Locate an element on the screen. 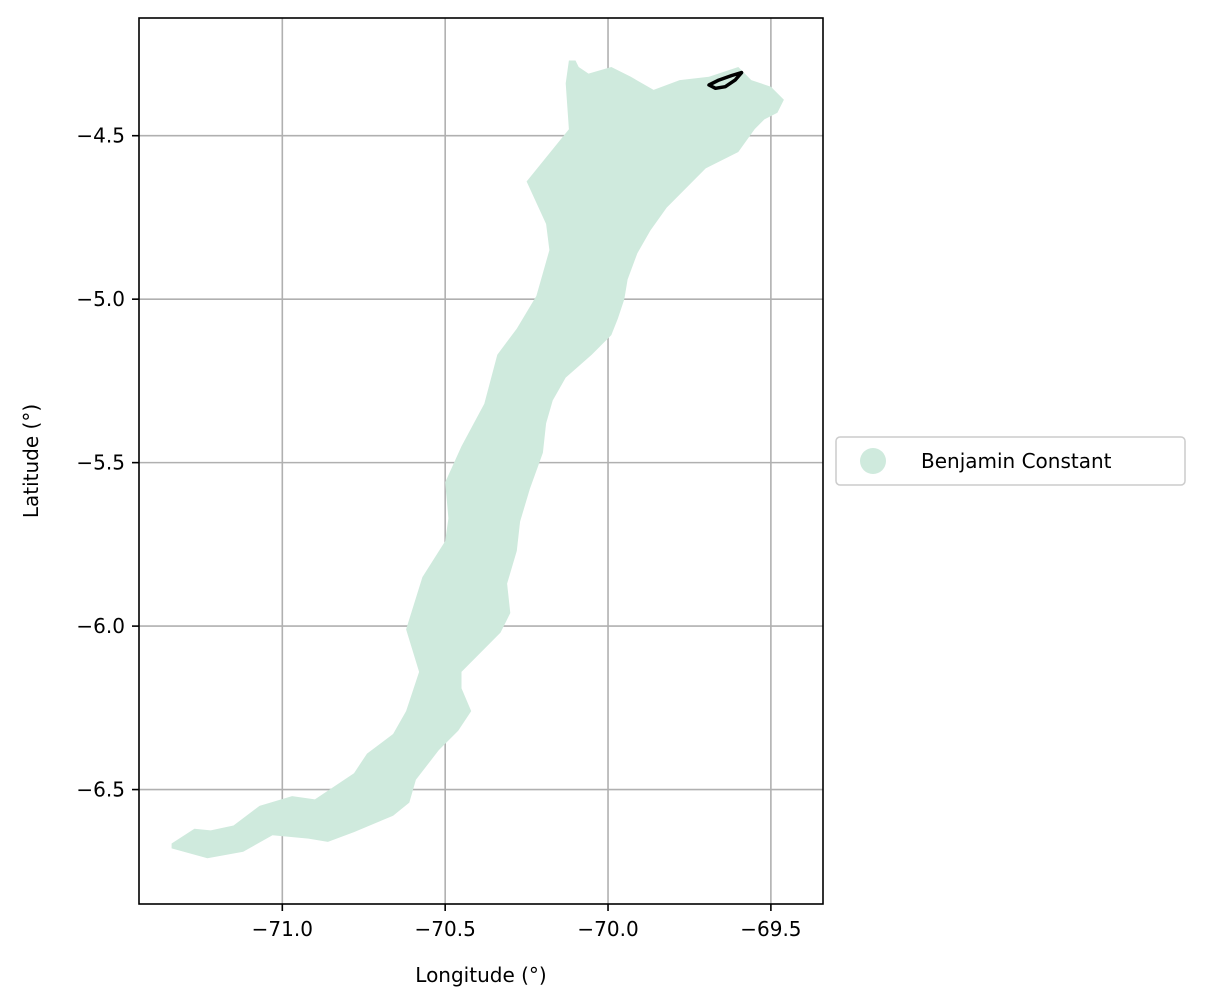  x-tick-label: −70.0 is located at coordinates (607, 929).